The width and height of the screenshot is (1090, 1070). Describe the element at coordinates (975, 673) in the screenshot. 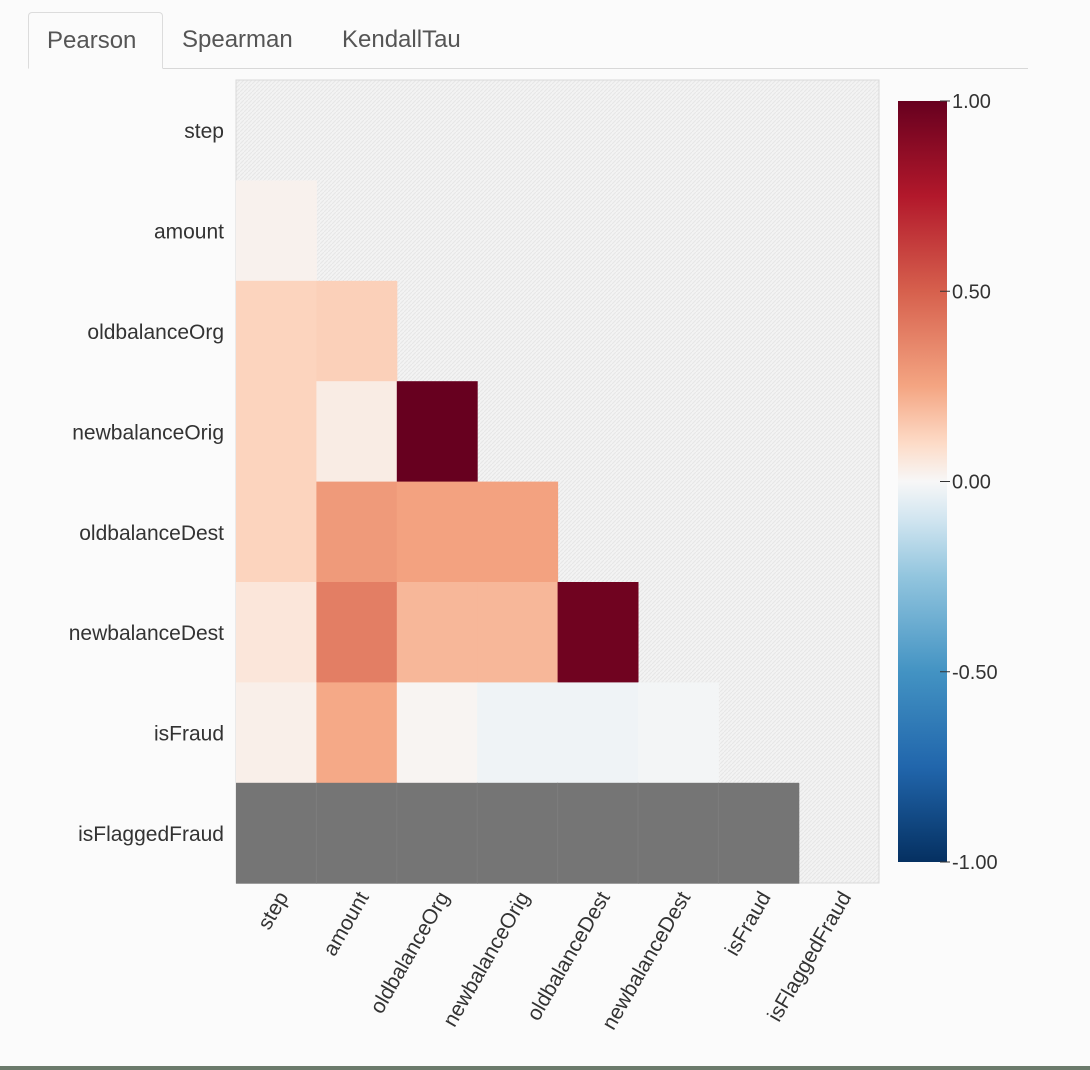

I see `colorbar-tick-label: -0.50` at that location.